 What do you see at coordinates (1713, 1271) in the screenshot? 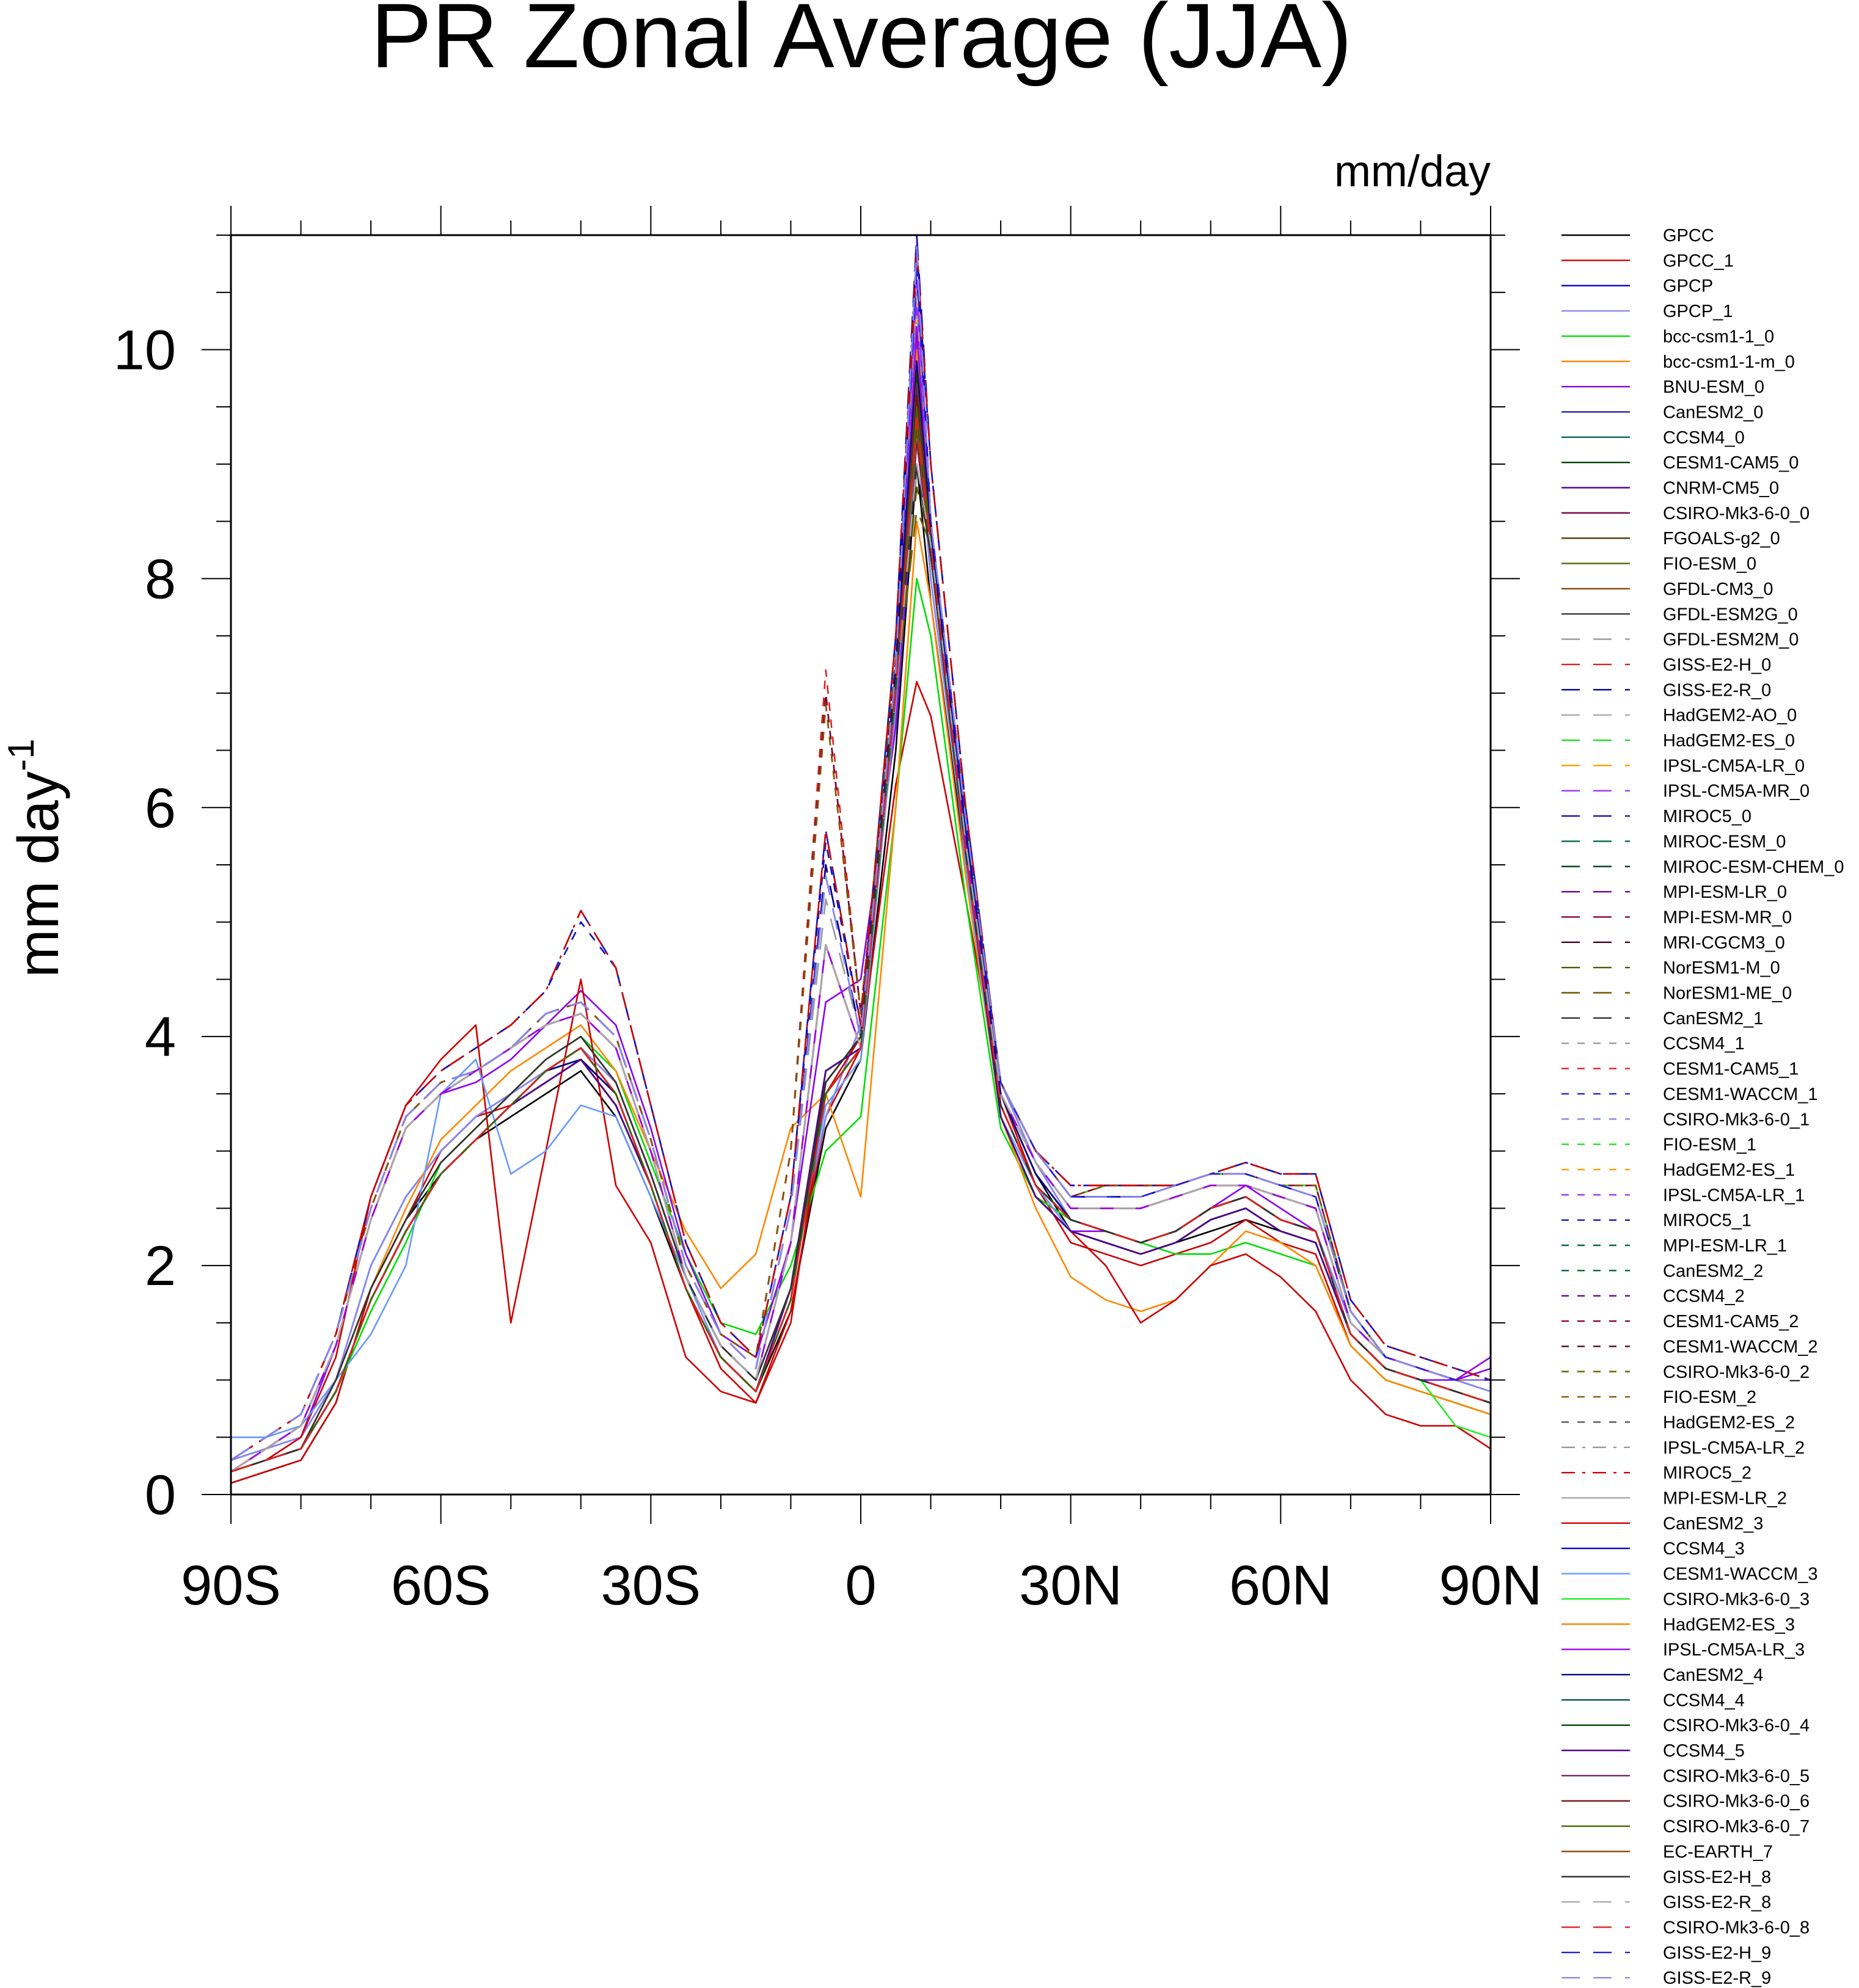
I see `legend-label: CanESM2_2` at bounding box center [1713, 1271].